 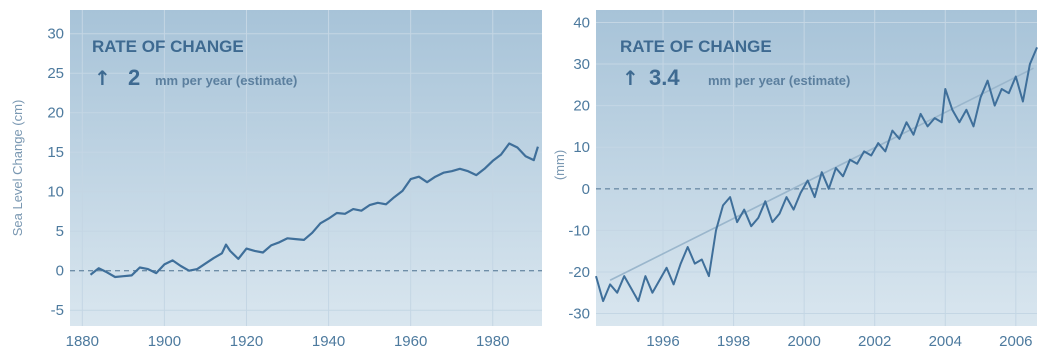 What do you see at coordinates (586, 189) in the screenshot?
I see `right-y-tick-label: 0` at bounding box center [586, 189].